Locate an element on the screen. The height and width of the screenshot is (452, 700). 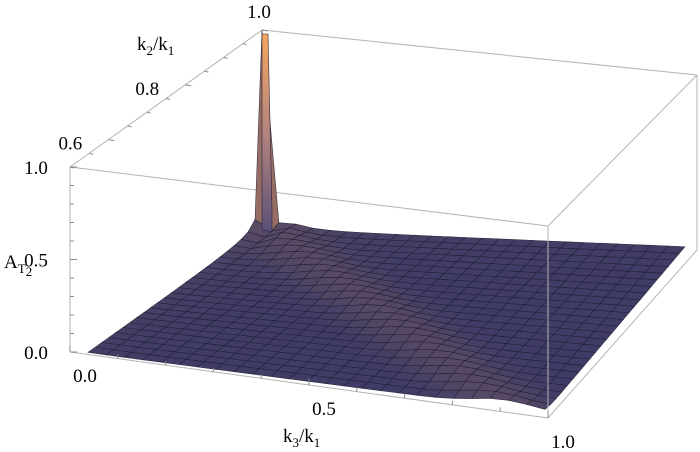
x-axis-tick-label: 0.0 is located at coordinates (85, 376).